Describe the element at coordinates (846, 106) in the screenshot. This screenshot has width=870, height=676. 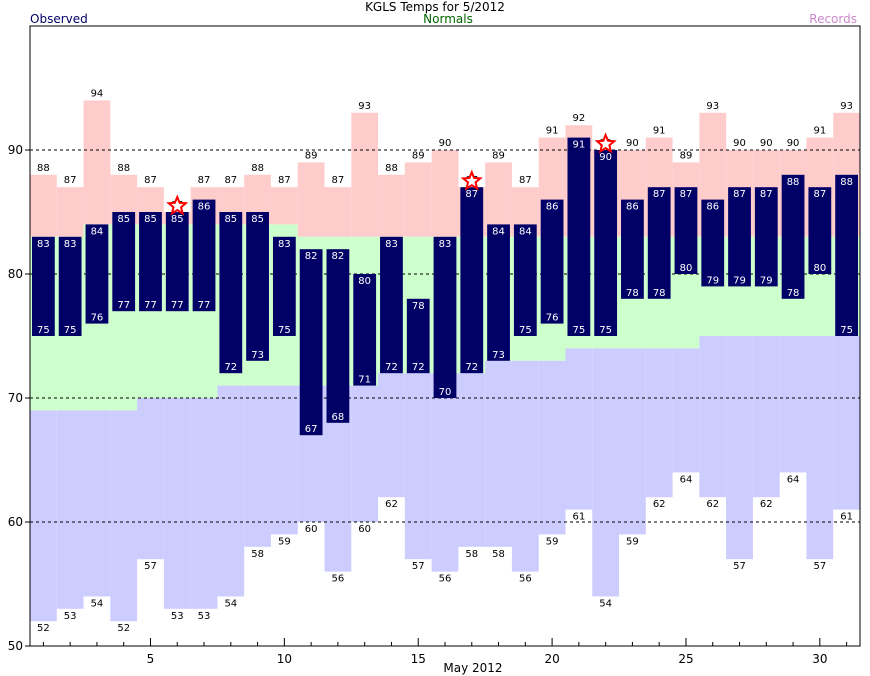
I see `record-high-label: 93` at that location.